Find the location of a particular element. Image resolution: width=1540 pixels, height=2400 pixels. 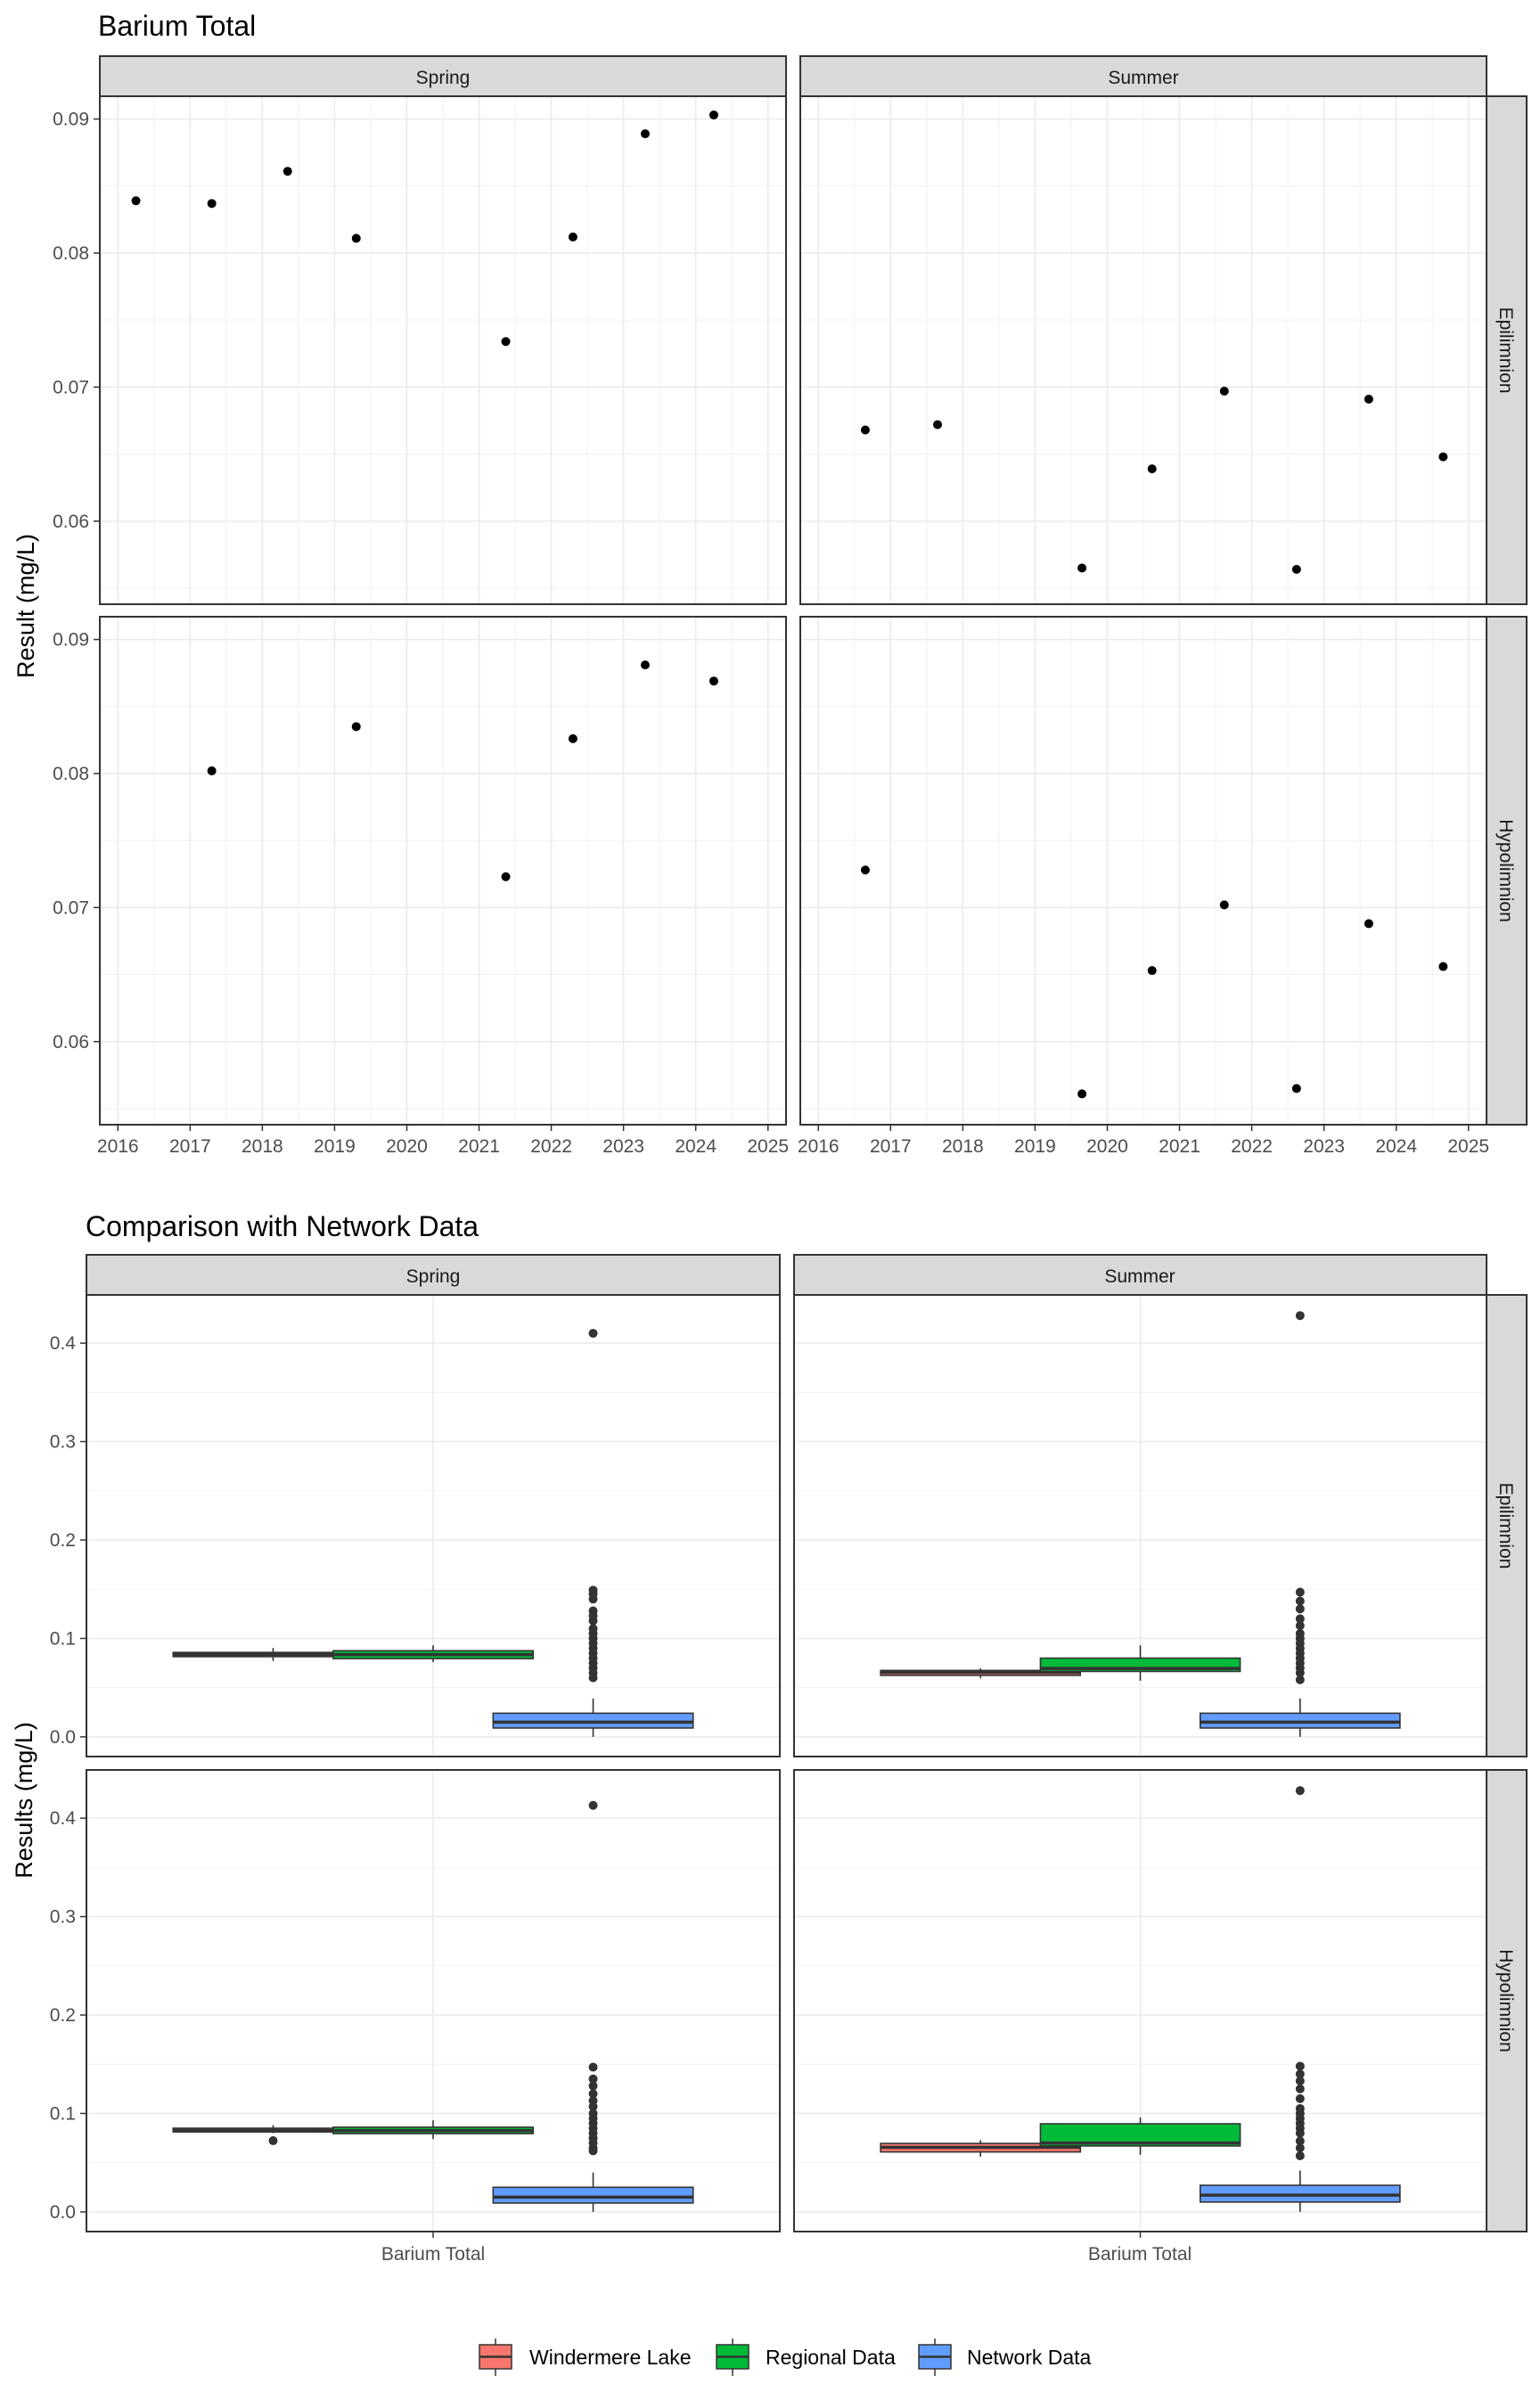

chart2-y-axis-title: Results (mg/L) is located at coordinates (24, 1800).